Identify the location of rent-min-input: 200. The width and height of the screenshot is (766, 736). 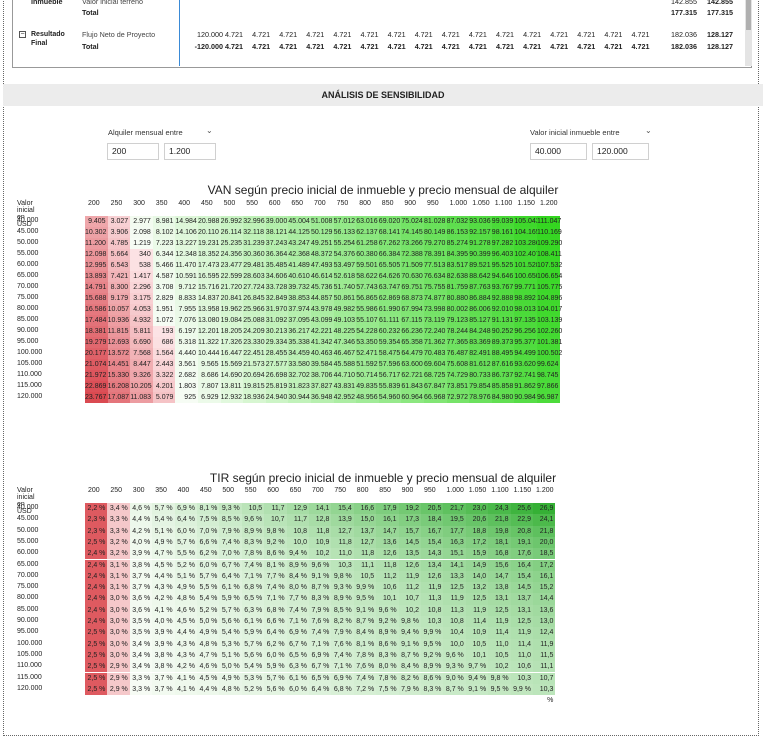
(133, 151).